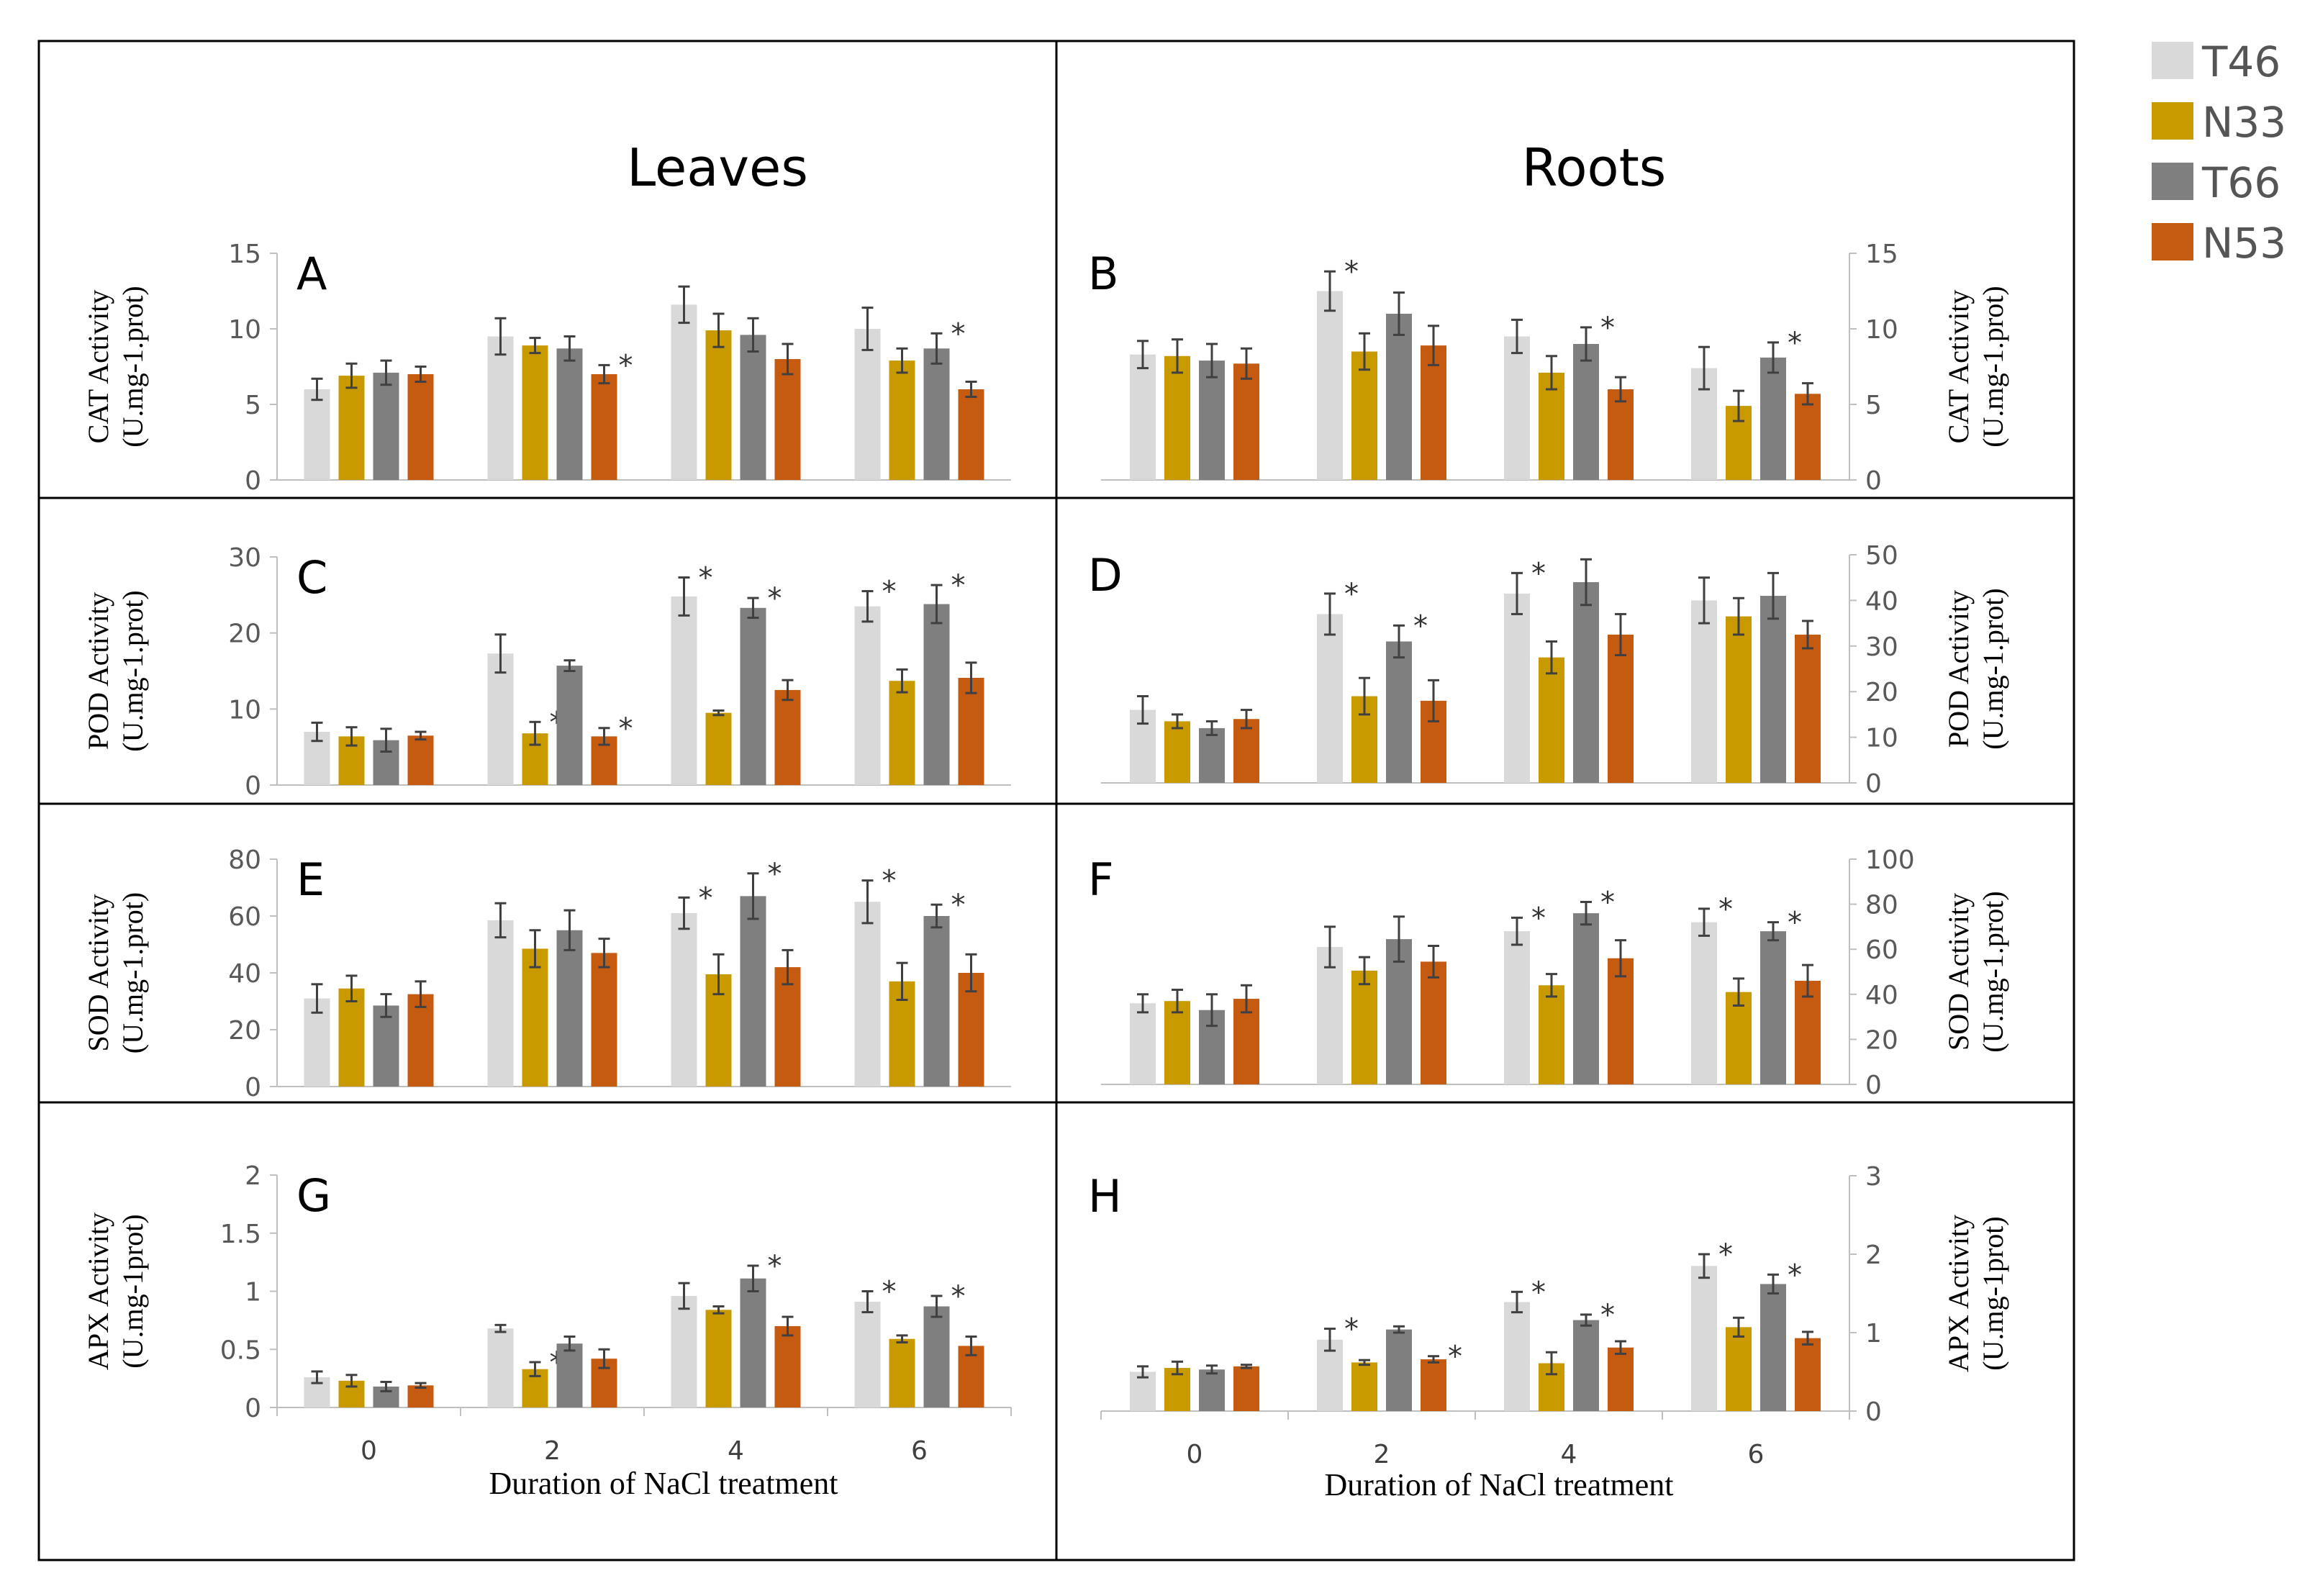  What do you see at coordinates (253, 1292) in the screenshot?
I see `y-tick-label: 1` at bounding box center [253, 1292].